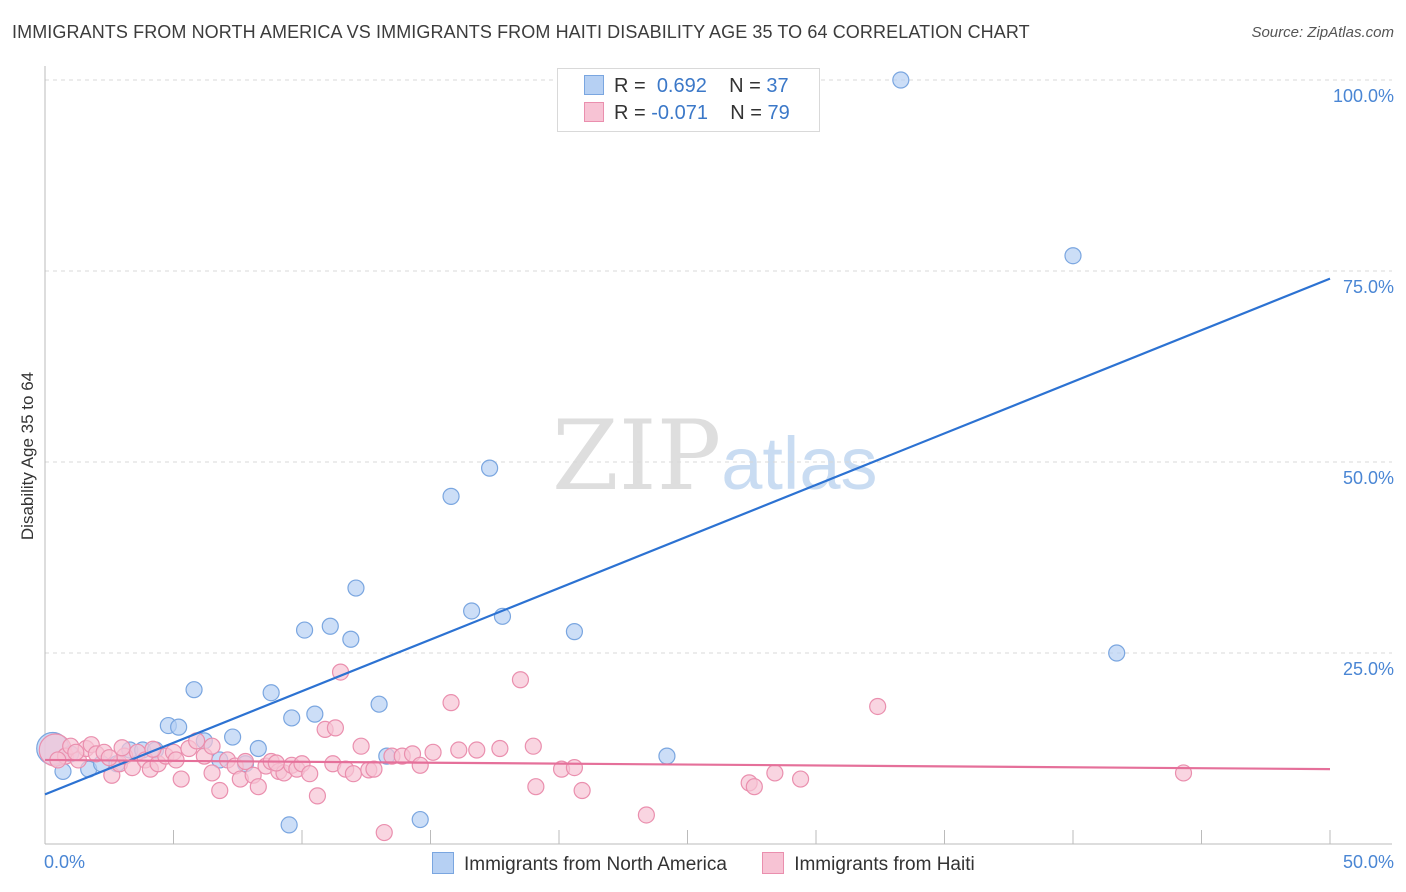 This screenshot has width=1406, height=892. I want to click on y-axis-label: Disability Age 35 to 64, so click(27, 456).